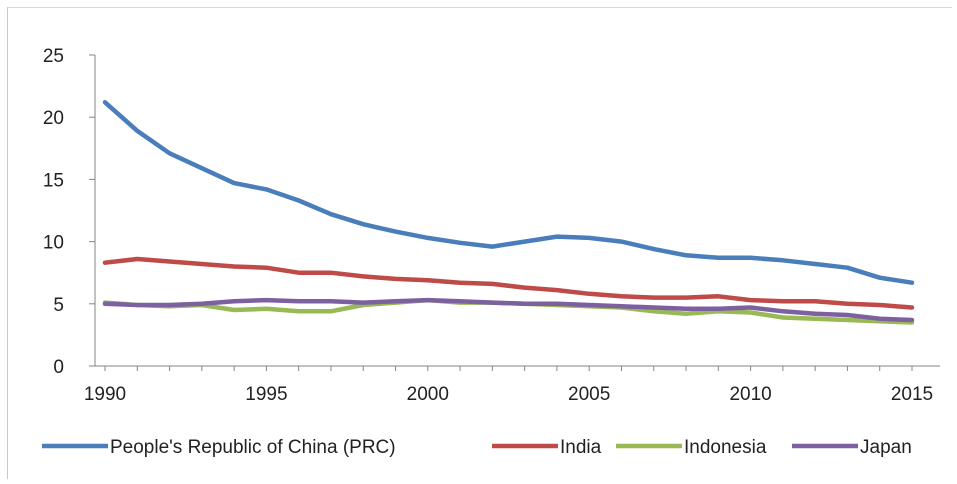 This screenshot has height=484, width=957. I want to click on y-tick-label: 5, so click(58, 305).